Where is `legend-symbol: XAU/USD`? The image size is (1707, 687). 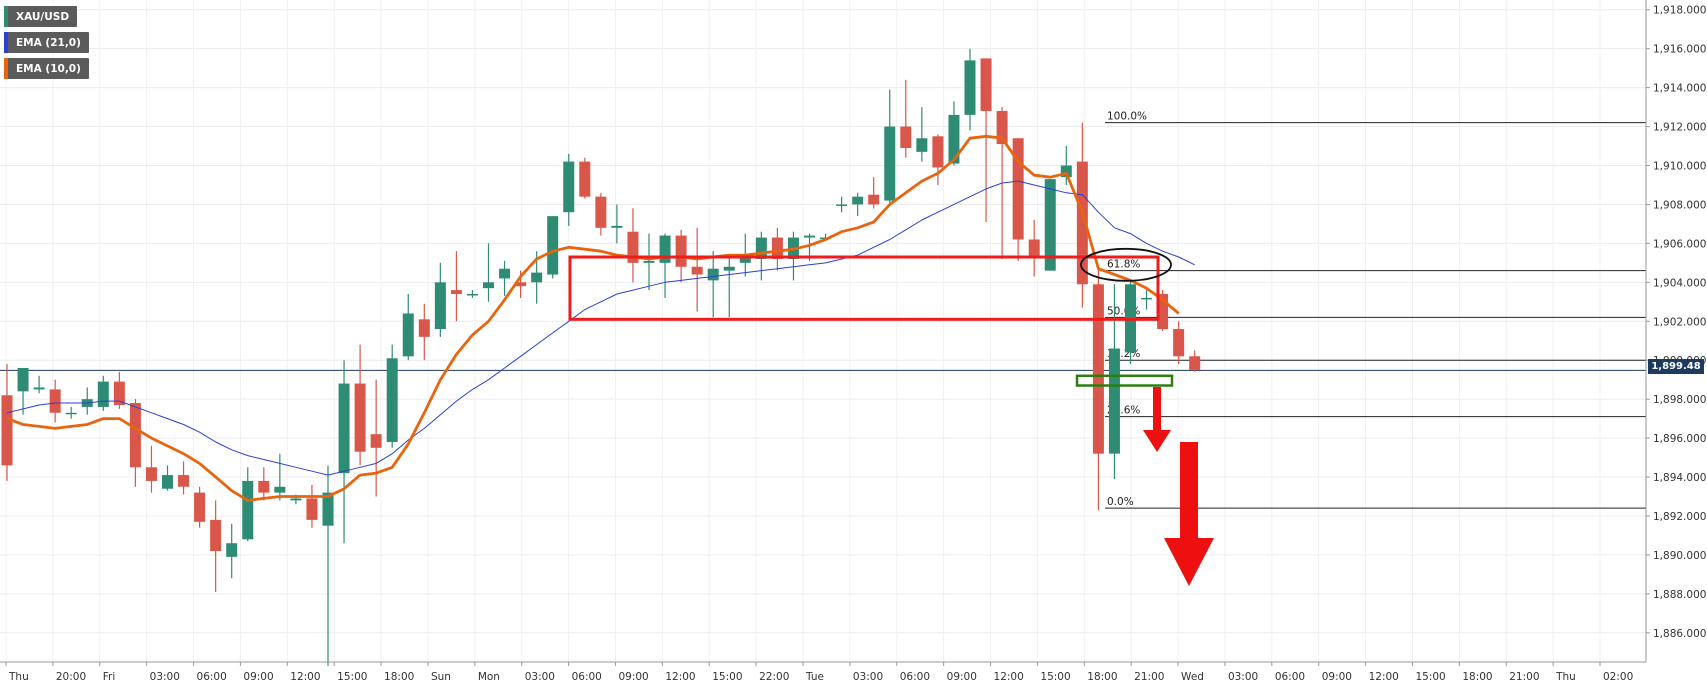 legend-symbol: XAU/USD is located at coordinates (41, 16).